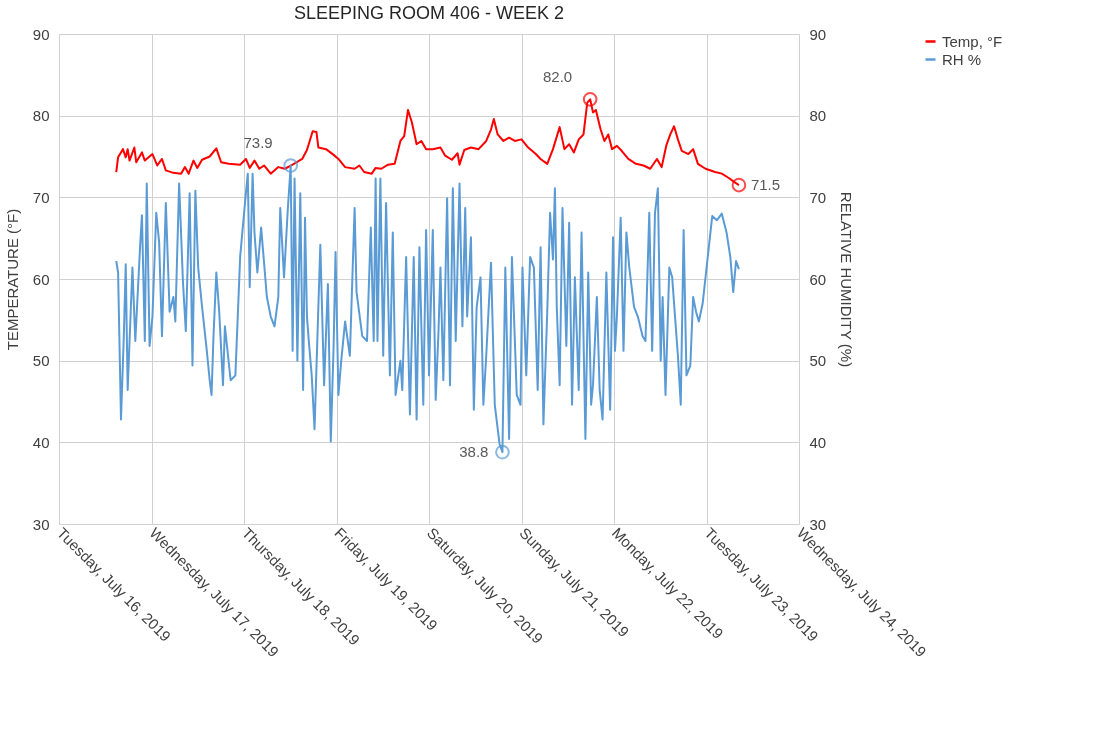 Image resolution: width=1102 pixels, height=733 pixels. I want to click on legend-label: Temp, °F, so click(972, 41).